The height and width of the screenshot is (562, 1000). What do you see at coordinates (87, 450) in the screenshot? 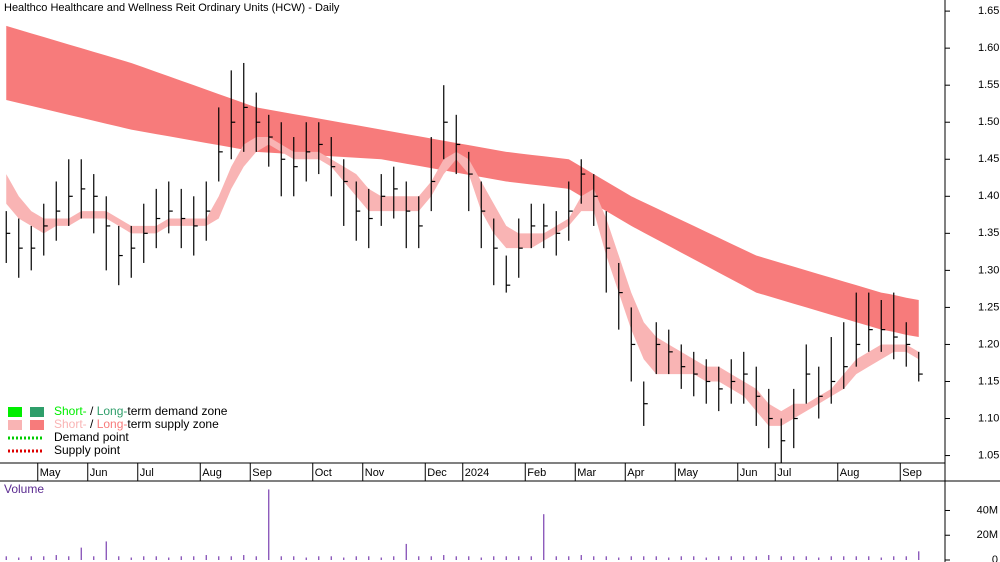
I see `legend-text: Supply point` at bounding box center [87, 450].